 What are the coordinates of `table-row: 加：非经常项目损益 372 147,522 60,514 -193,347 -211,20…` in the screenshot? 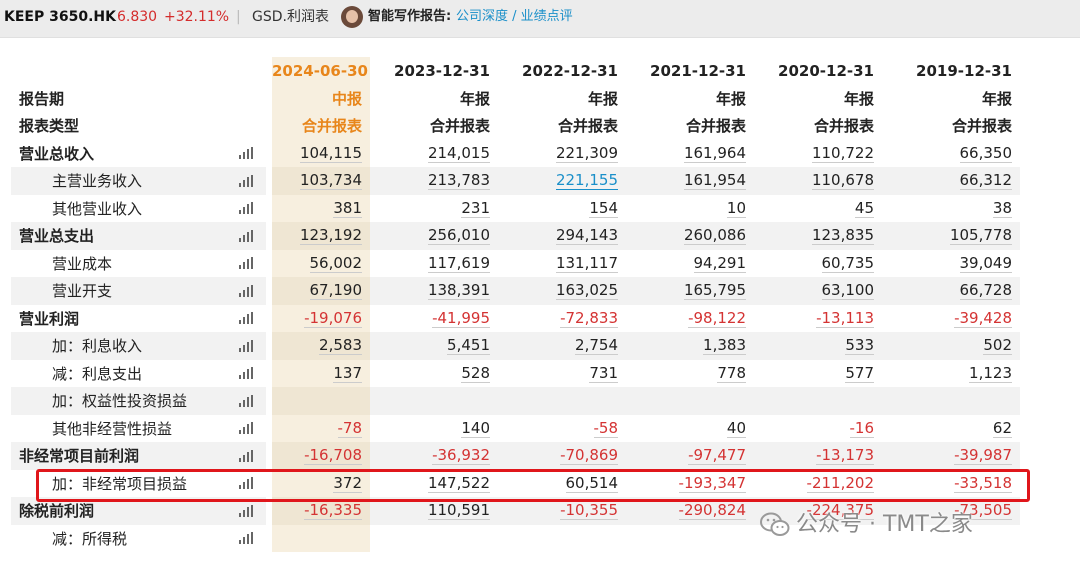 It's located at (515, 483).